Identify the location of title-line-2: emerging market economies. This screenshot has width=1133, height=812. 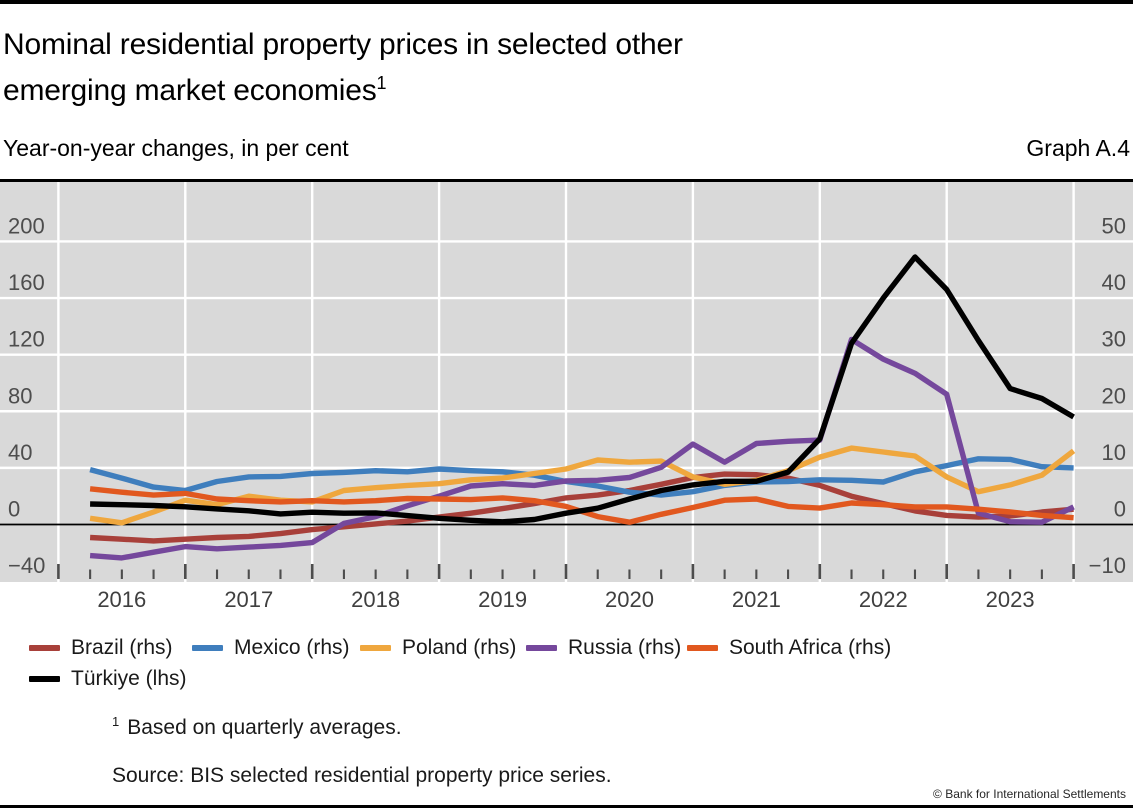
(190, 90).